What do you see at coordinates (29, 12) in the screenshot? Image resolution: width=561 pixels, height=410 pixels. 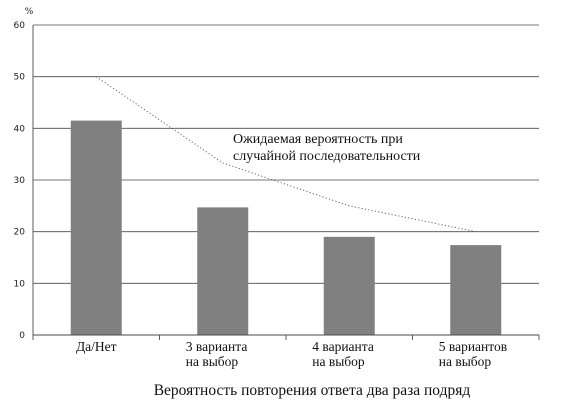 I see `y-axis-unit-label: %` at bounding box center [29, 12].